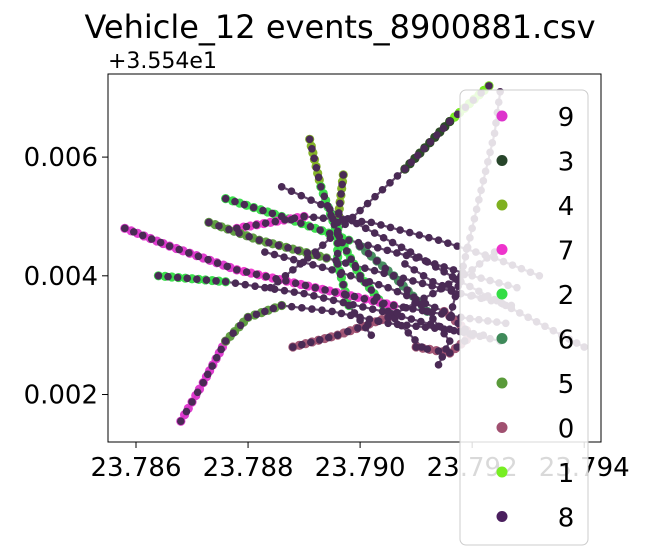 Image resolution: width=657 pixels, height=551 pixels. I want to click on legend-label: 1, so click(566, 474).